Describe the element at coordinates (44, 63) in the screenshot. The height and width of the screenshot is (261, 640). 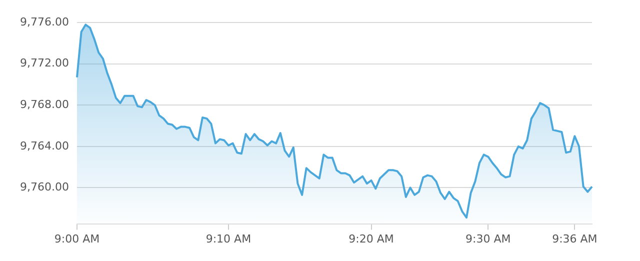
I see `y-tick-label: 9,772.00` at that location.